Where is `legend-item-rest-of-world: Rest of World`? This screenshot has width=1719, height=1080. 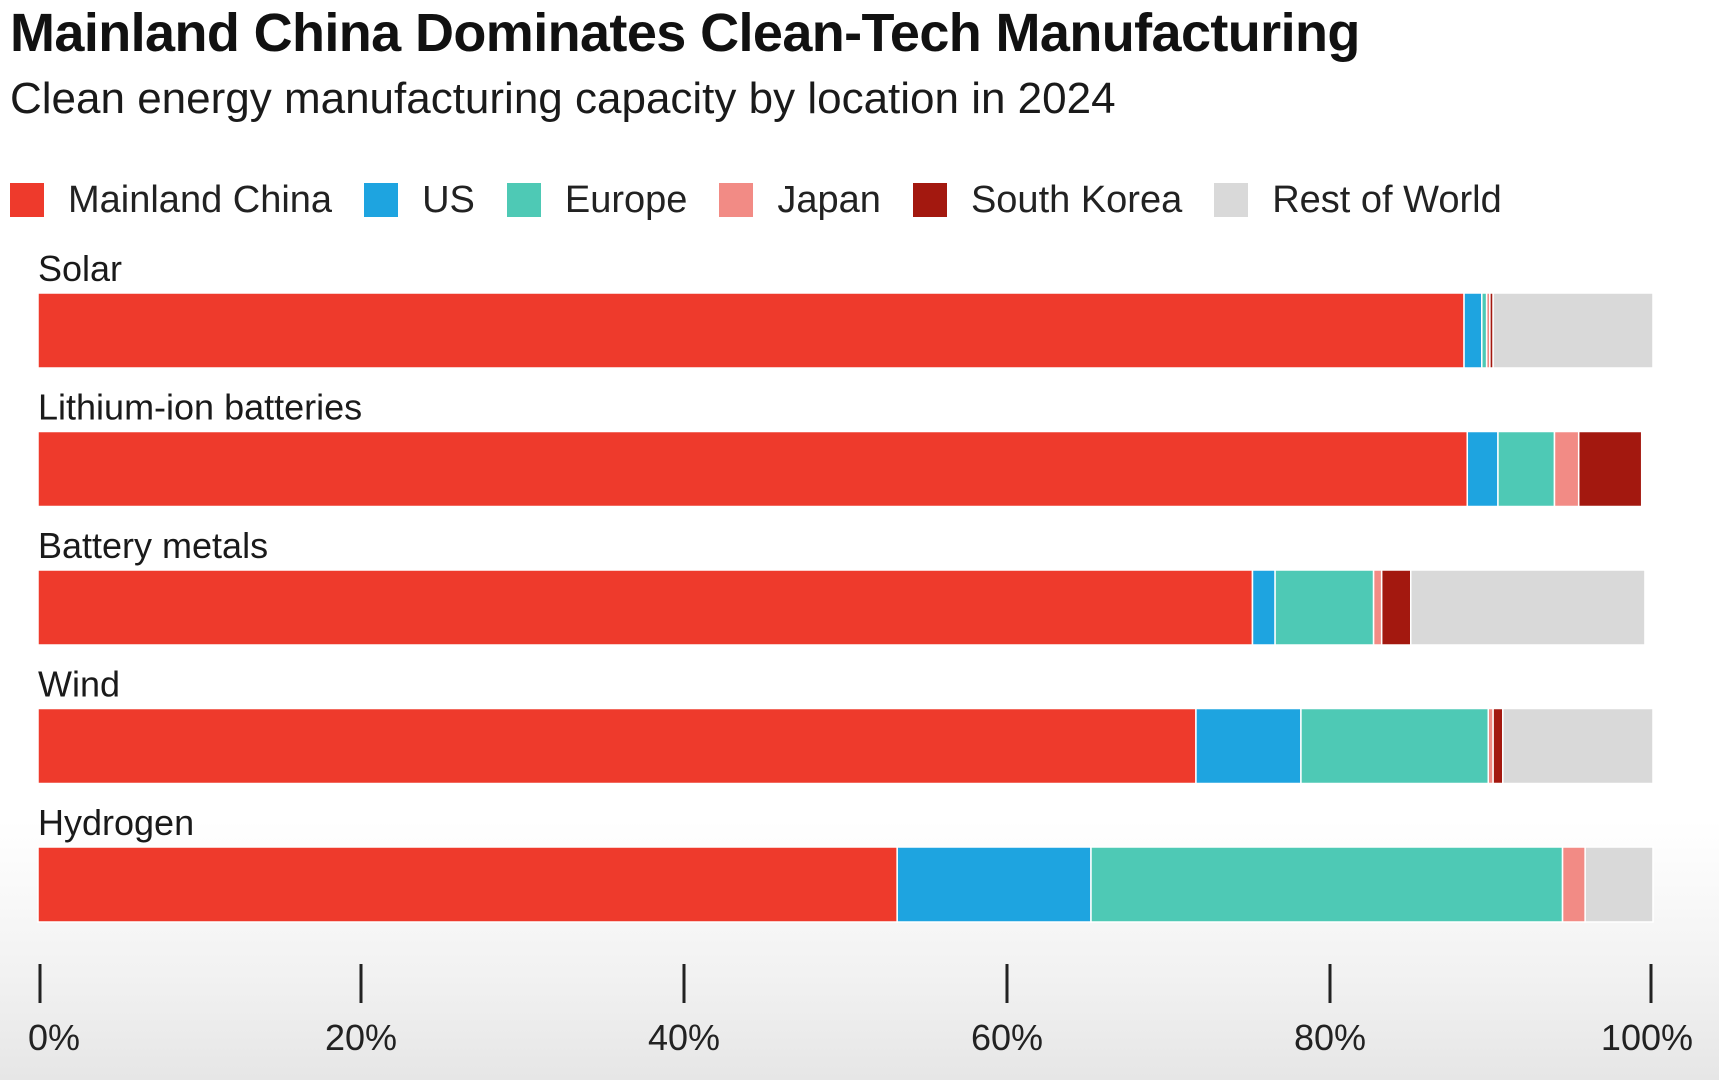
legend-item-rest-of-world: Rest of World is located at coordinates (1358, 200).